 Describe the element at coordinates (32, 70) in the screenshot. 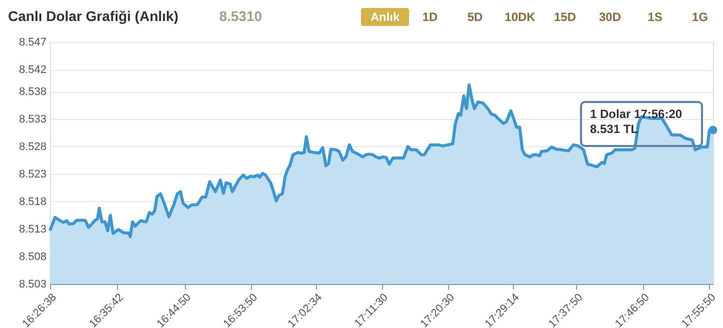

I see `y-tick-label: 8.542` at that location.